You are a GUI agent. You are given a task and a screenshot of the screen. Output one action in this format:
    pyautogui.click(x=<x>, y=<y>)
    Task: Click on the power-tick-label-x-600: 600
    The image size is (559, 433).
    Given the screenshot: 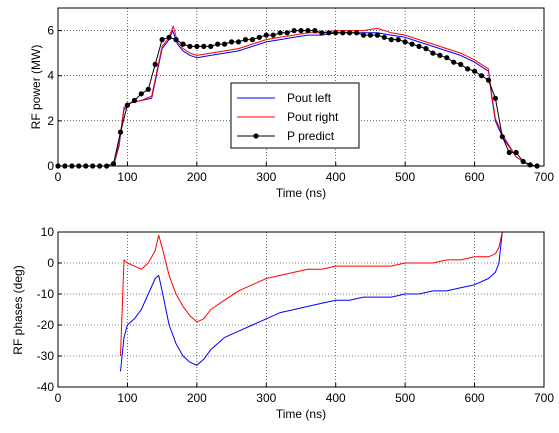 What is the action you would take?
    pyautogui.click(x=475, y=177)
    